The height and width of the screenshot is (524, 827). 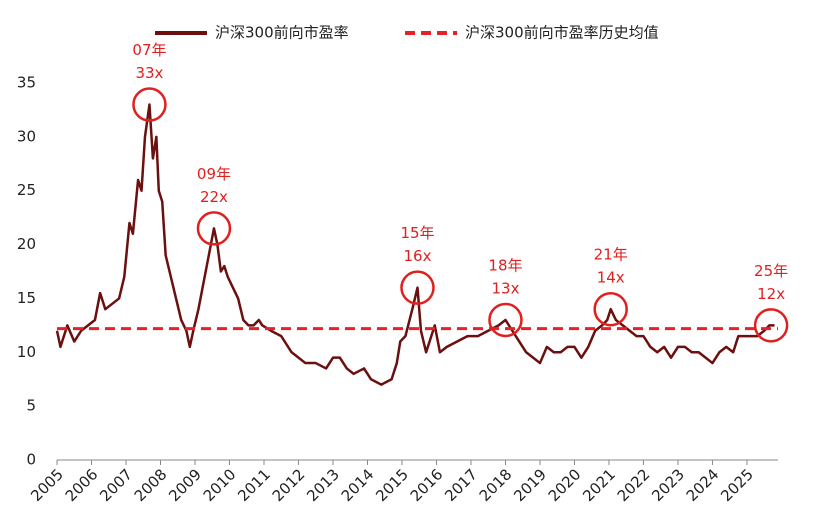 I want to click on annotation-pe: 22x, so click(x=214, y=197).